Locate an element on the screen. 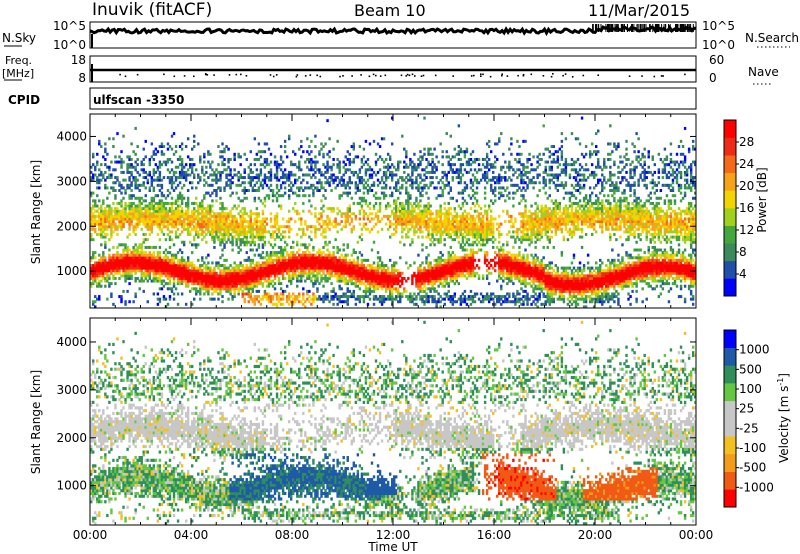 The width and height of the screenshot is (800, 554). beam-title: Beam 10 is located at coordinates (390, 10).